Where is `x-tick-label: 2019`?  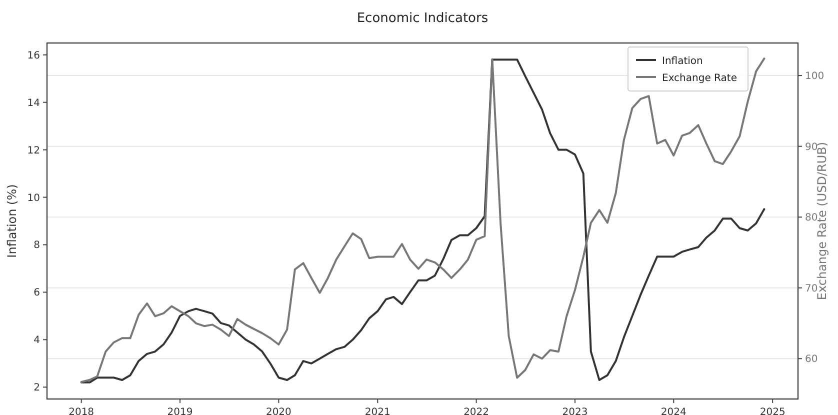 x-tick-label: 2019 is located at coordinates (180, 411).